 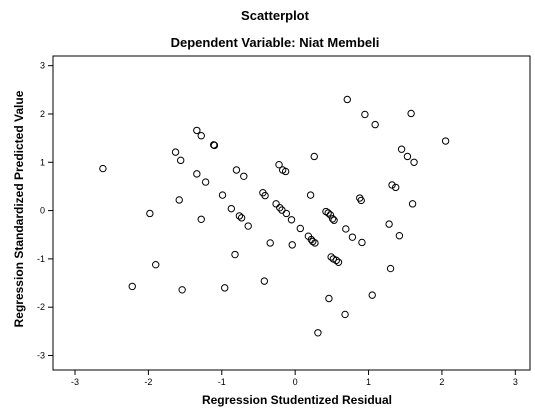 I want to click on x-tick-label: 3, so click(x=515, y=382).